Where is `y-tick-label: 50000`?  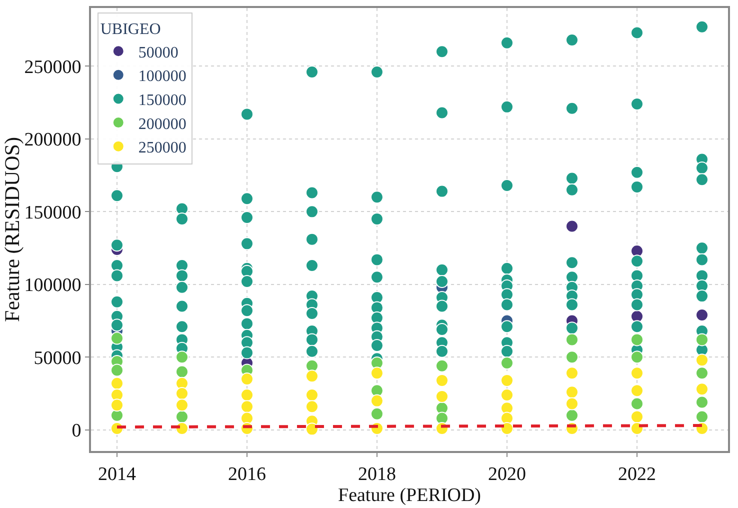 y-tick-label: 50000 is located at coordinates (58, 358).